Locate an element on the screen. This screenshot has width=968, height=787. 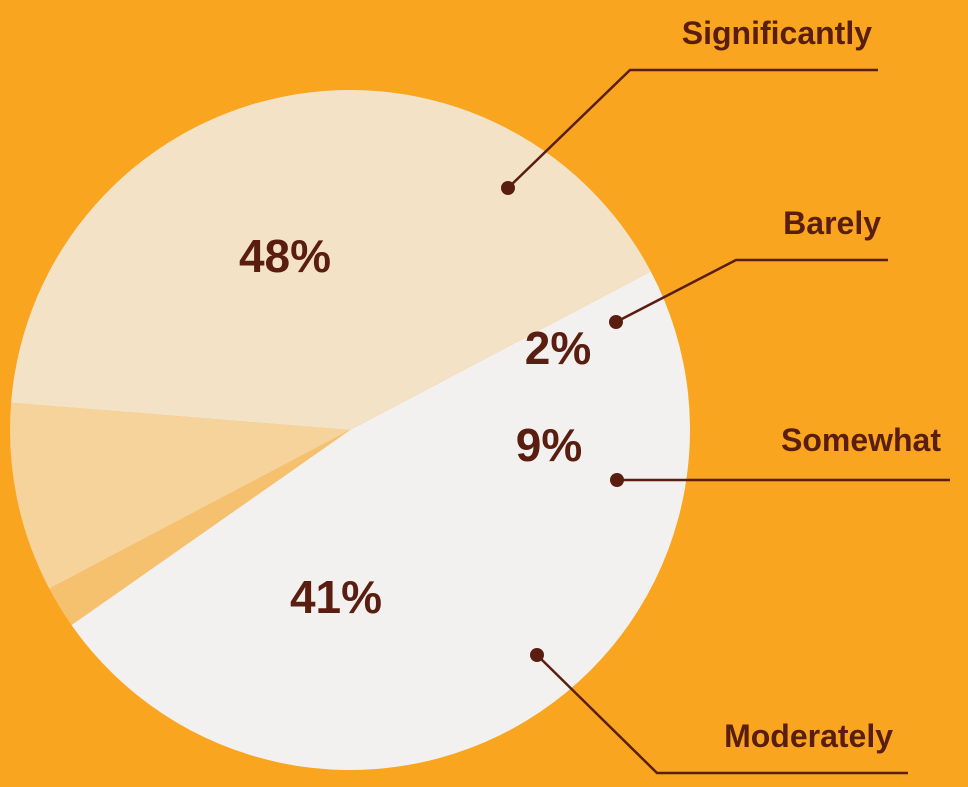
slice-value-label-somewhat: 9% is located at coordinates (549, 445).